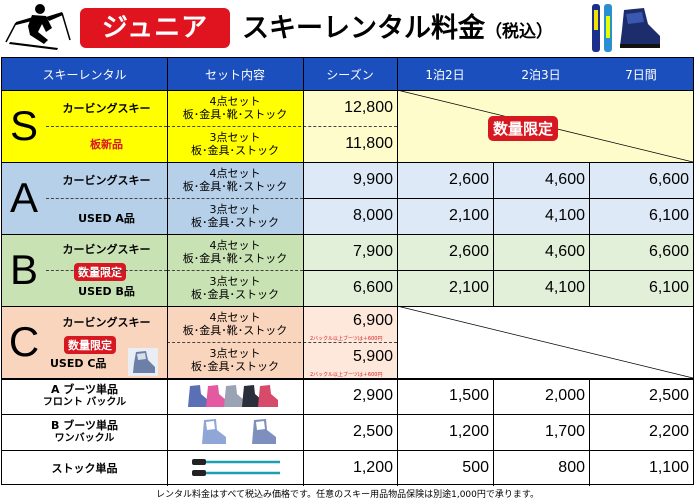 This screenshot has width=695, height=503. I want to click on single-item-title: ストック単品, so click(84, 468).